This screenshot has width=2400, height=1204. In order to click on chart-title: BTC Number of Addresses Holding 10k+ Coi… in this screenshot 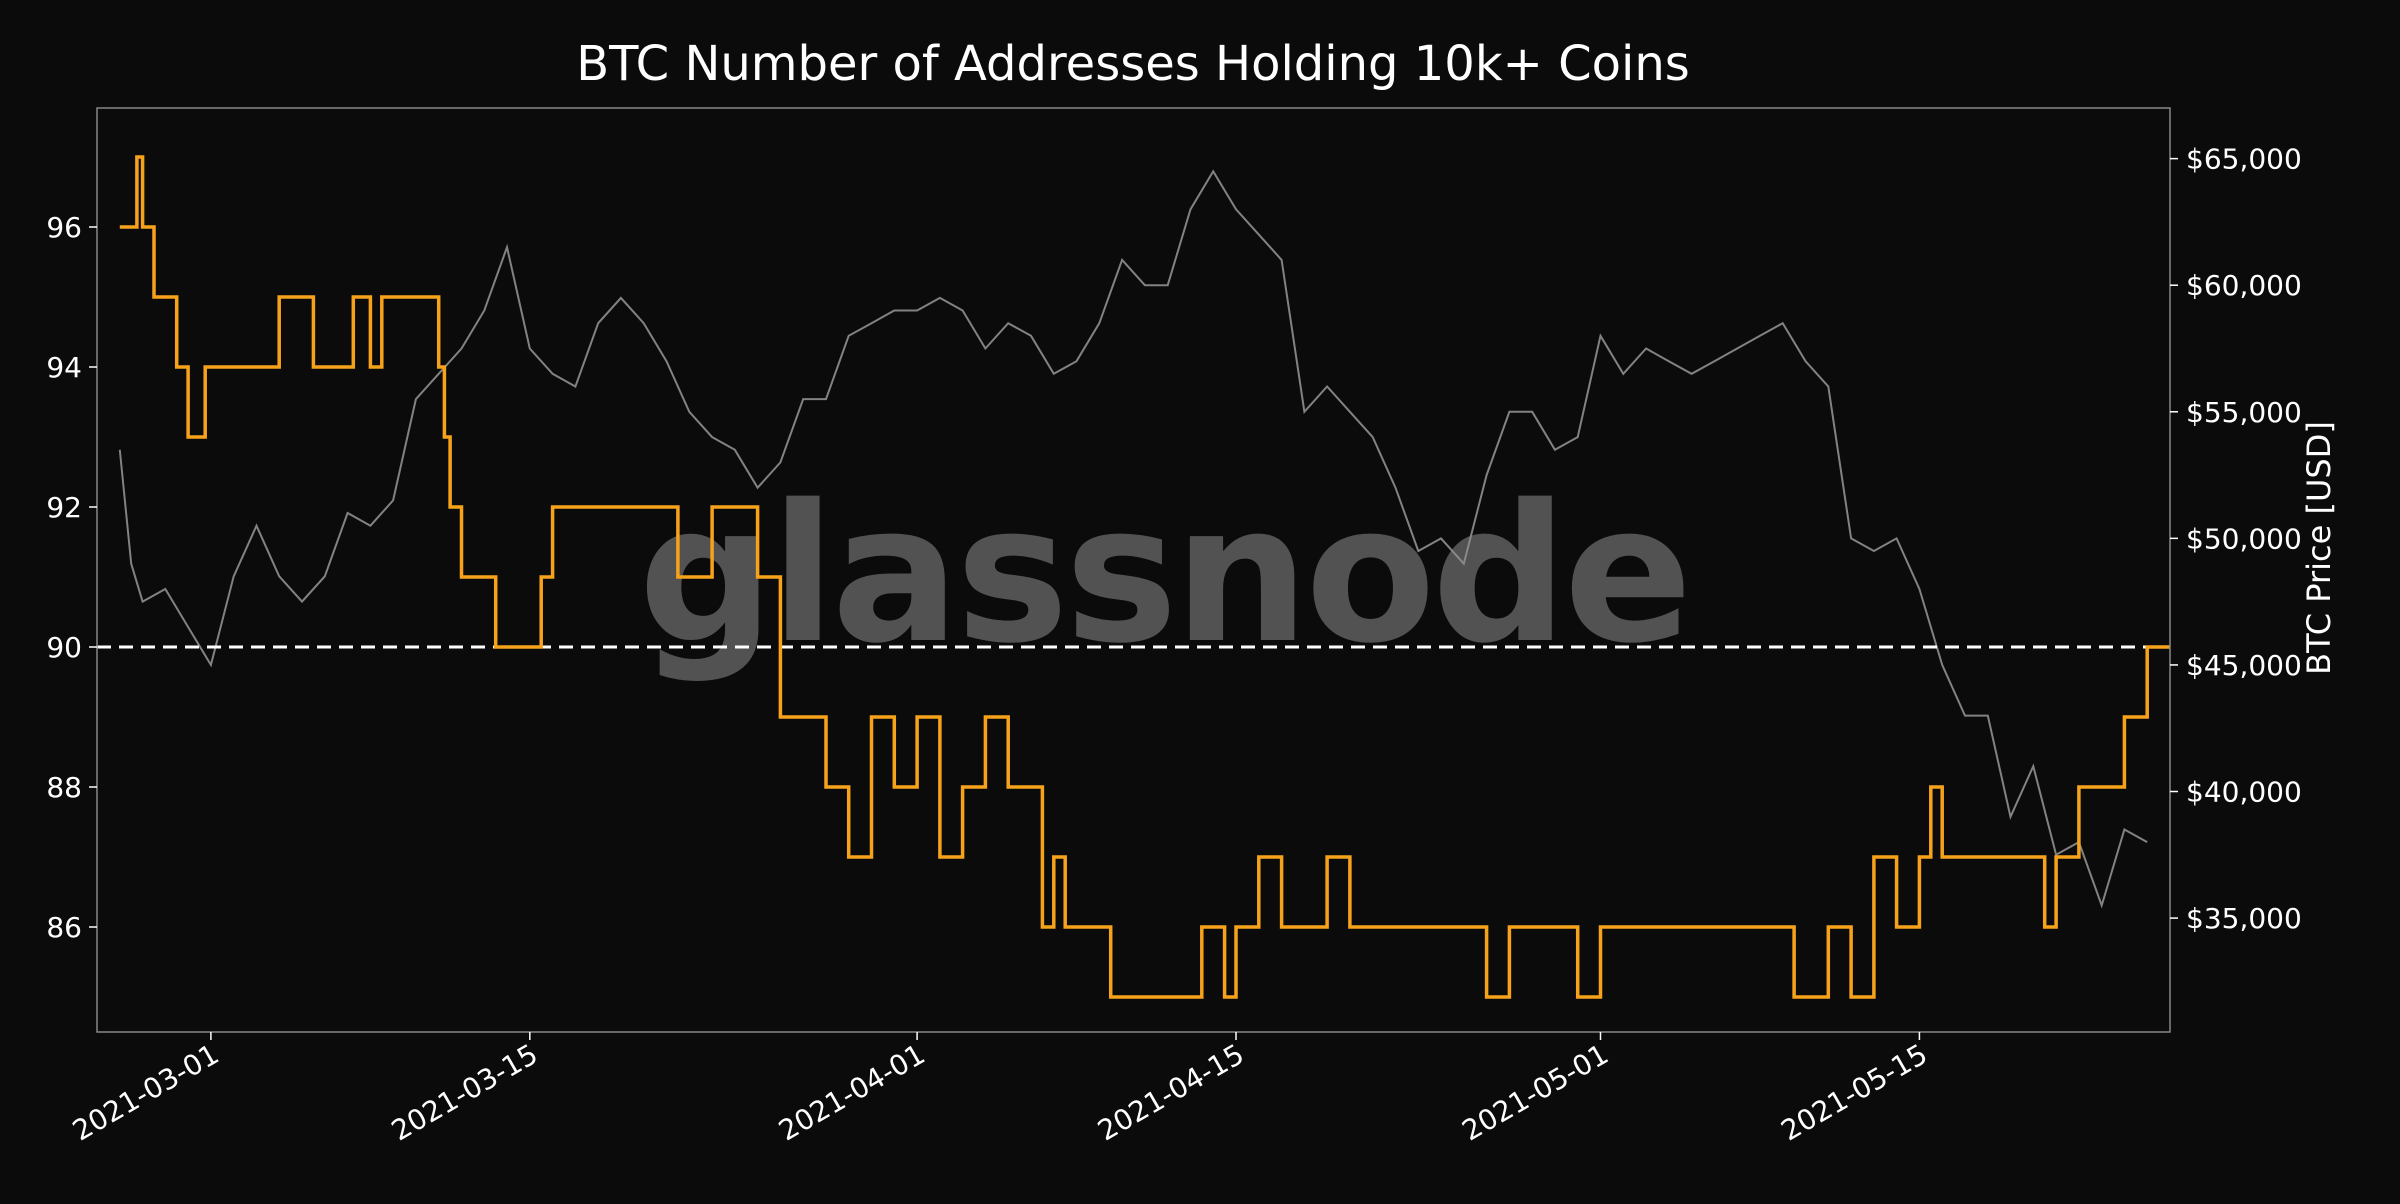, I will do `click(1133, 64)`.